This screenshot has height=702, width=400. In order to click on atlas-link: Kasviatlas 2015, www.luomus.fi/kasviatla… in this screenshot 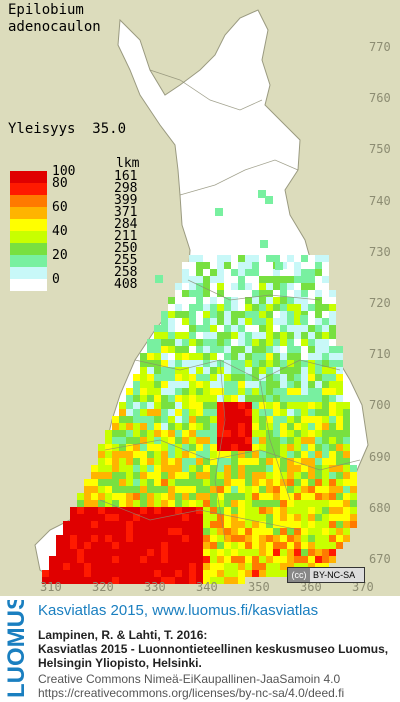, I will do `click(178, 610)`.